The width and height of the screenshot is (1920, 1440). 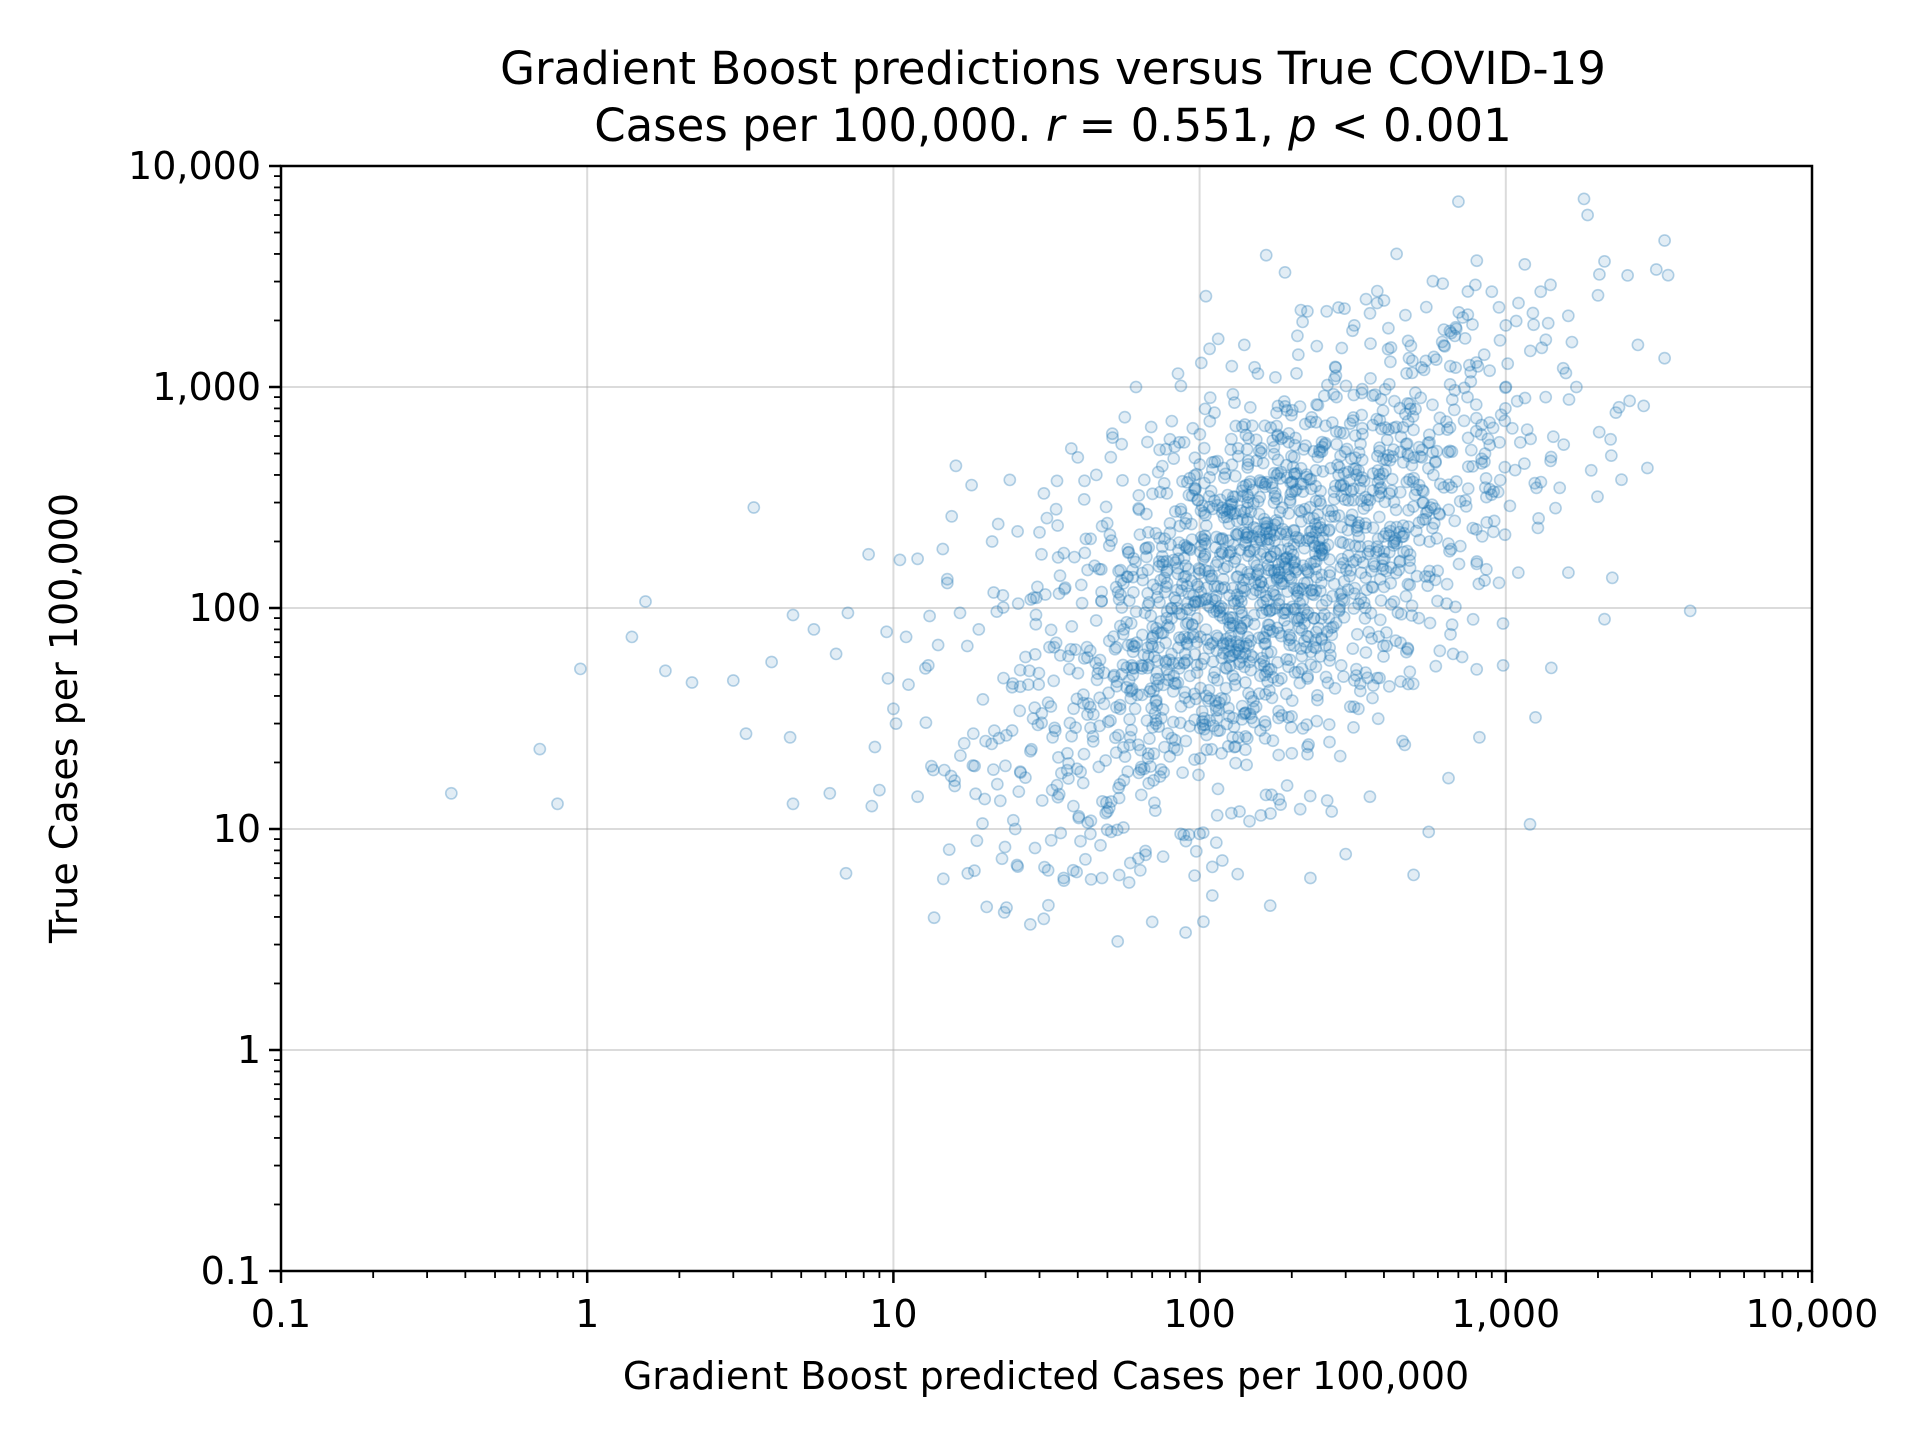 I want to click on x-tick-label: 1, so click(x=587, y=1314).